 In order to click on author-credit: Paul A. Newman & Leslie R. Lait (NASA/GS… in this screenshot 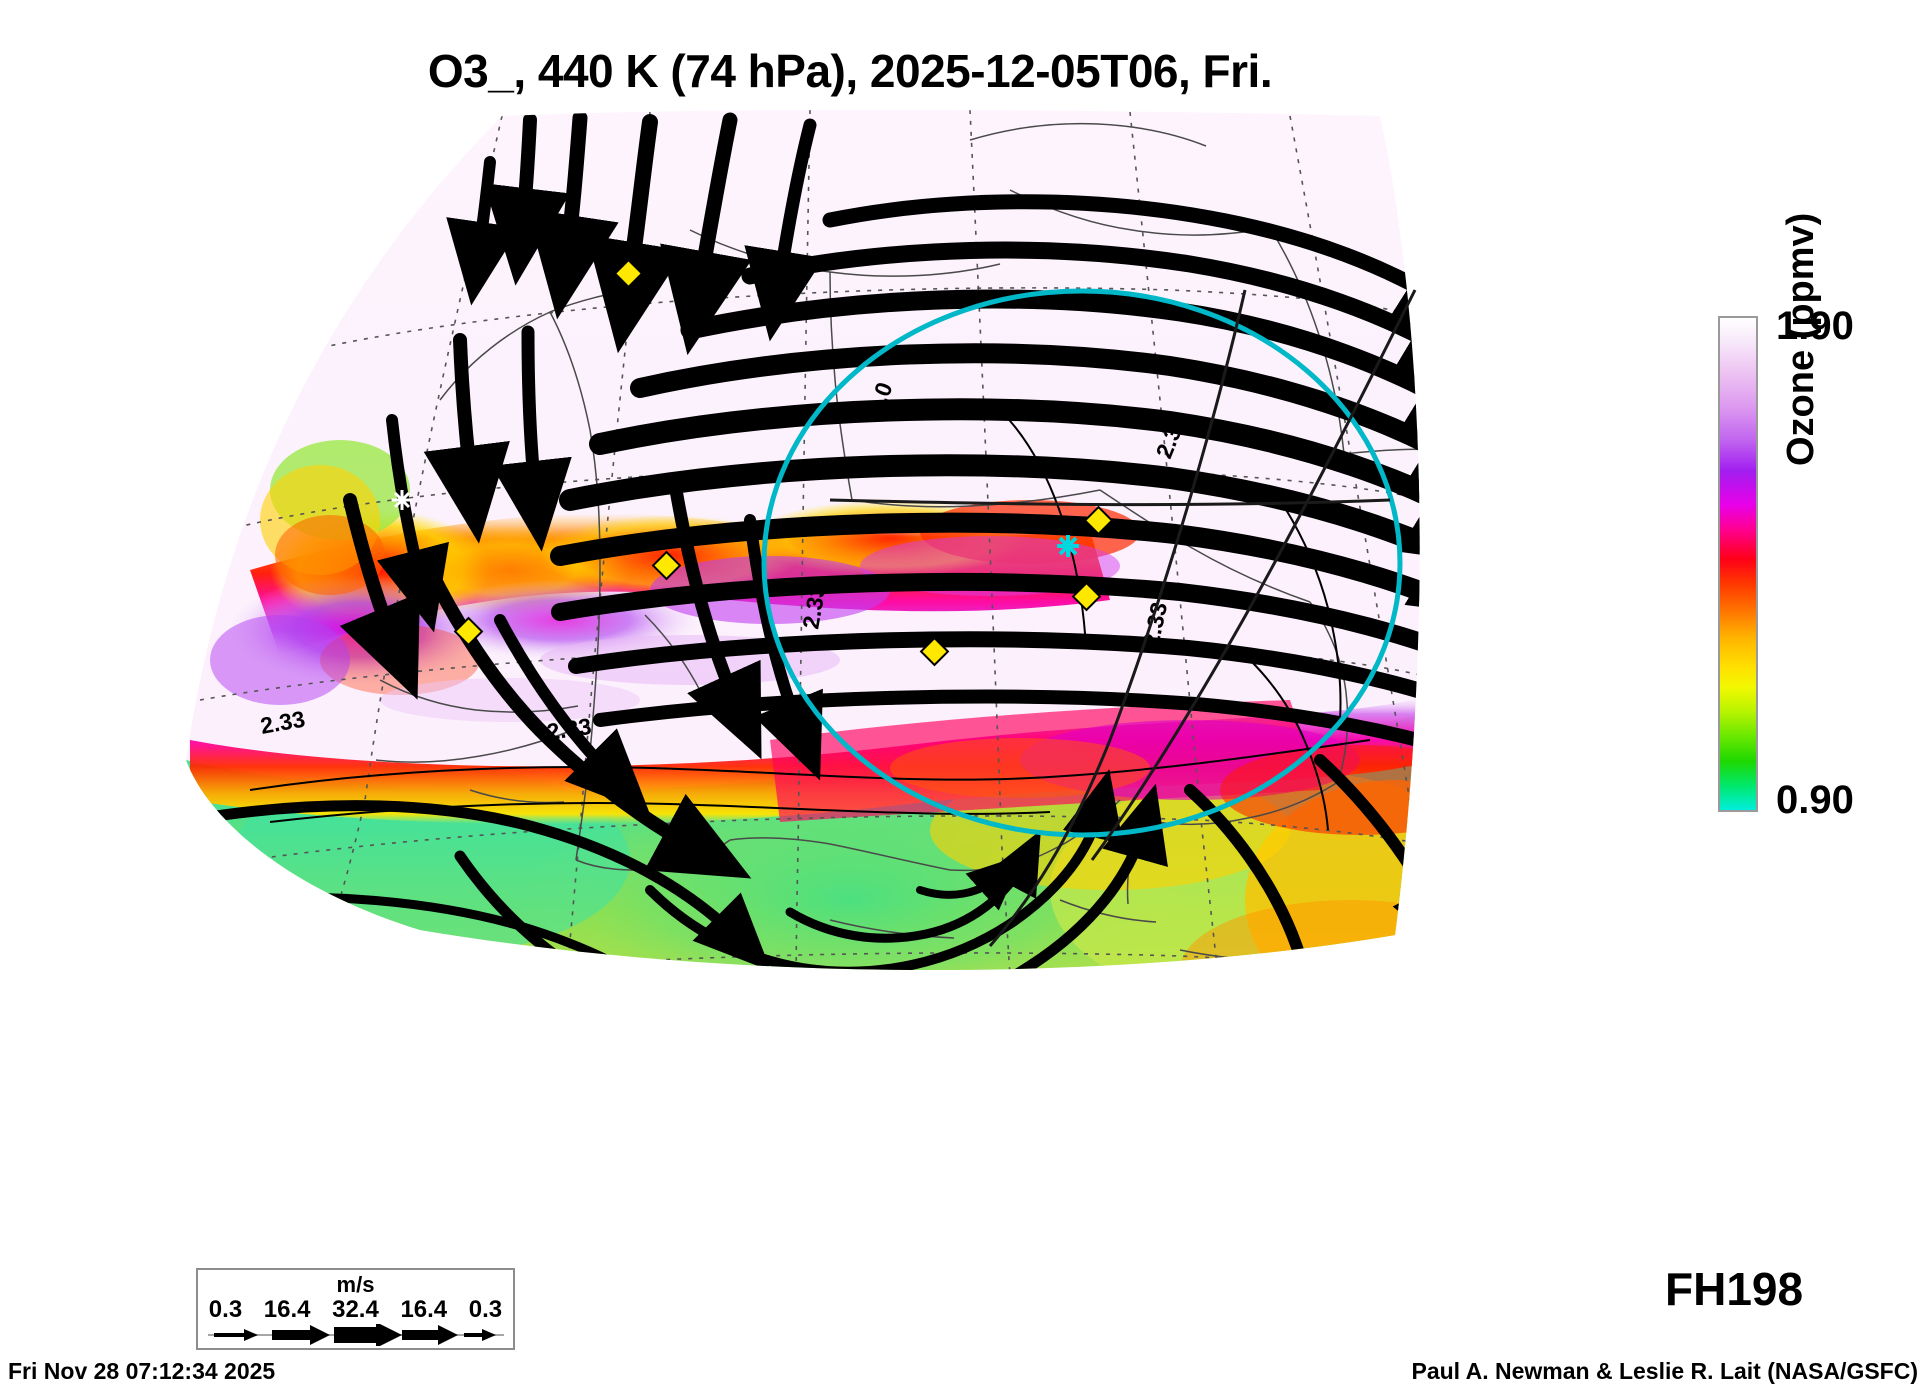, I will do `click(1664, 1371)`.